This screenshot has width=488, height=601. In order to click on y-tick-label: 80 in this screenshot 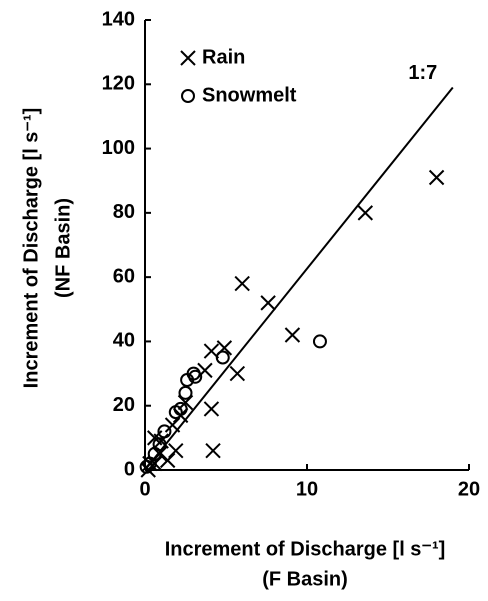, I will do `click(124, 212)`.